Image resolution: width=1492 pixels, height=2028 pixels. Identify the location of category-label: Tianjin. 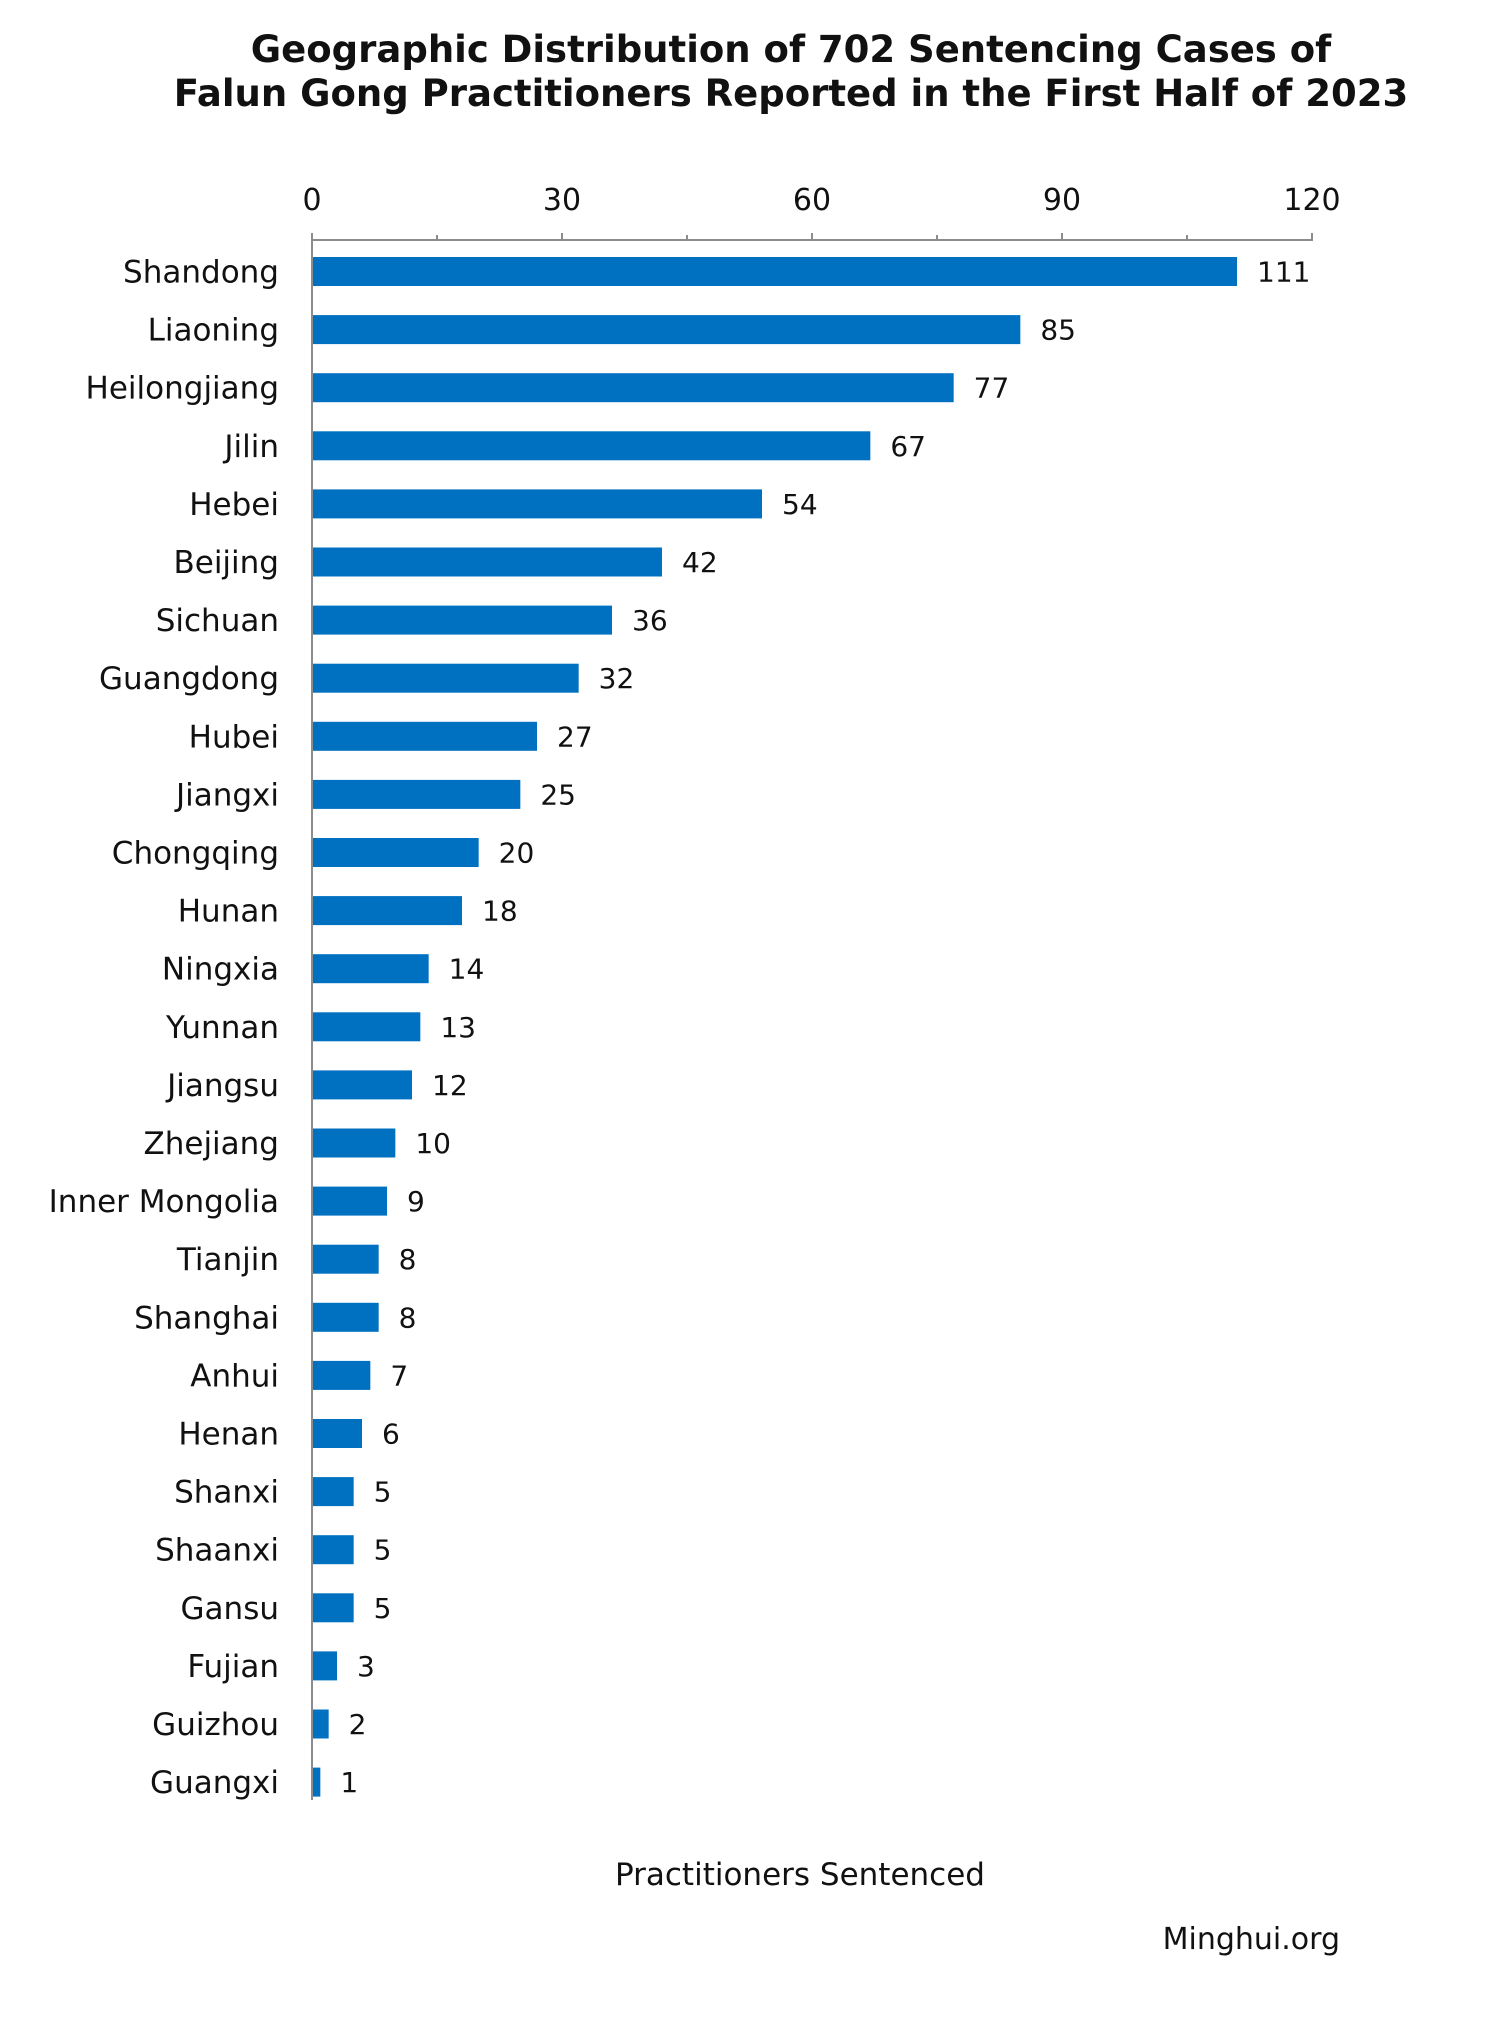
(227, 1260).